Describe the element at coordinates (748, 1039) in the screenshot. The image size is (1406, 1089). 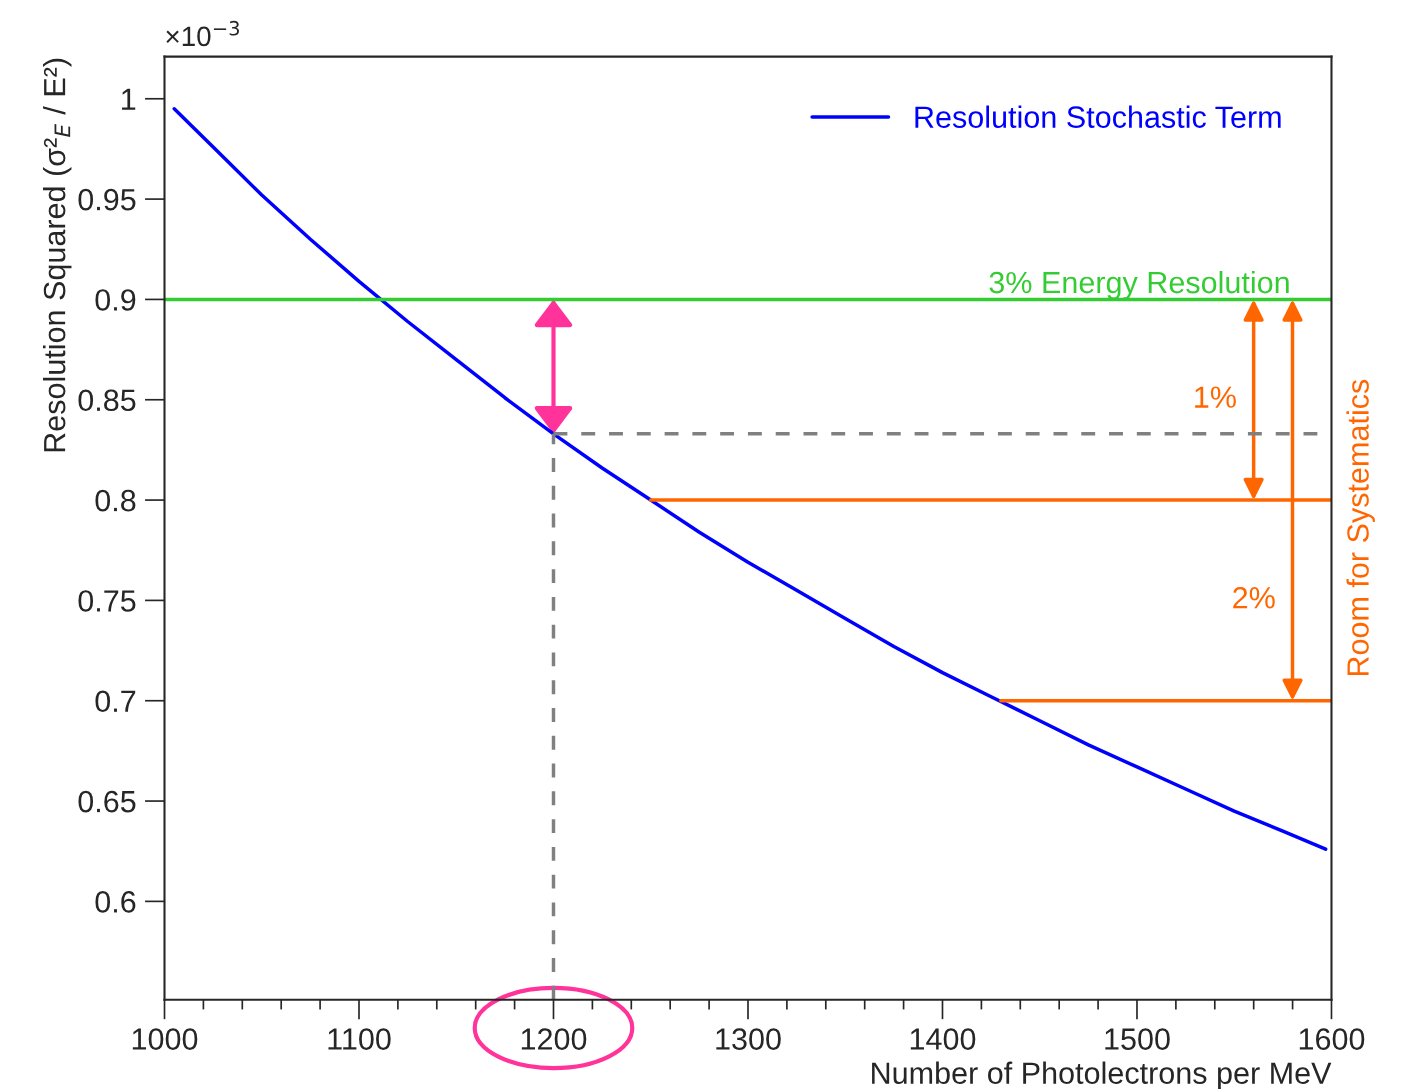
I see `x-tick-label: 1300` at that location.